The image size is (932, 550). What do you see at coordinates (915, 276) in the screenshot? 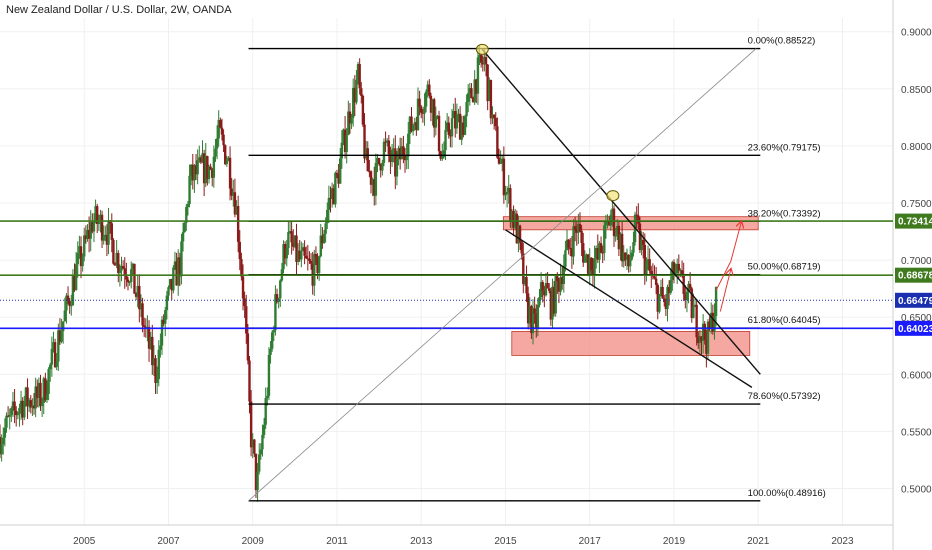
I see `price-tag-label: 0.68678` at bounding box center [915, 276].